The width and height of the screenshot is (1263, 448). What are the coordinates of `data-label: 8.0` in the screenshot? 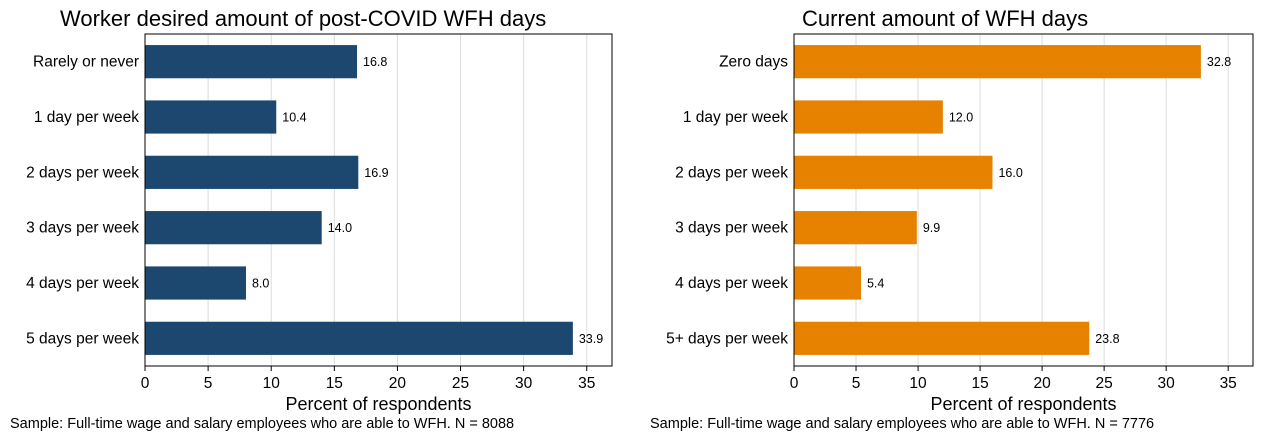 It's located at (260, 284).